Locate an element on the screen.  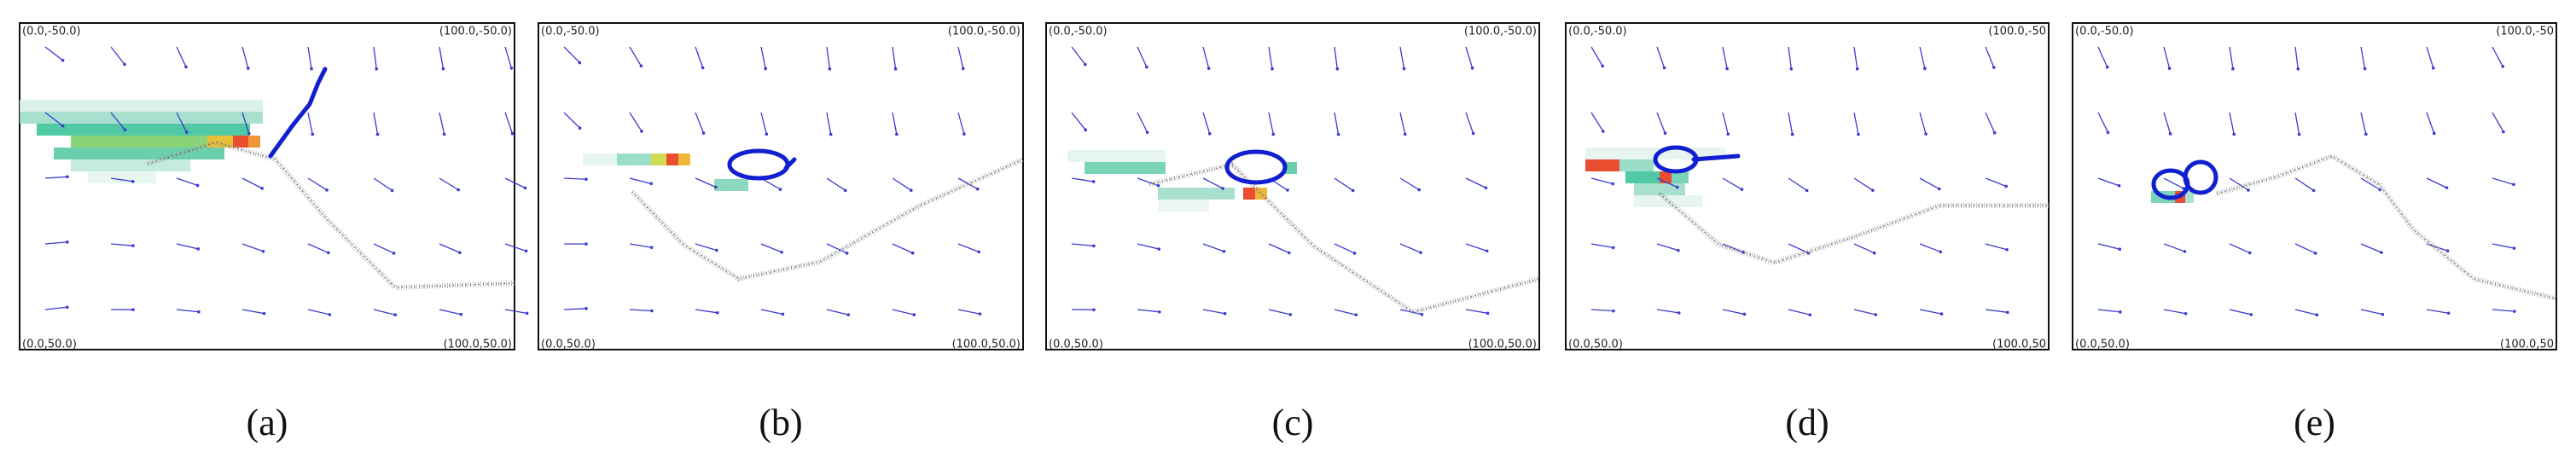
corner-label: (100.0,-50.0) is located at coordinates (475, 32).